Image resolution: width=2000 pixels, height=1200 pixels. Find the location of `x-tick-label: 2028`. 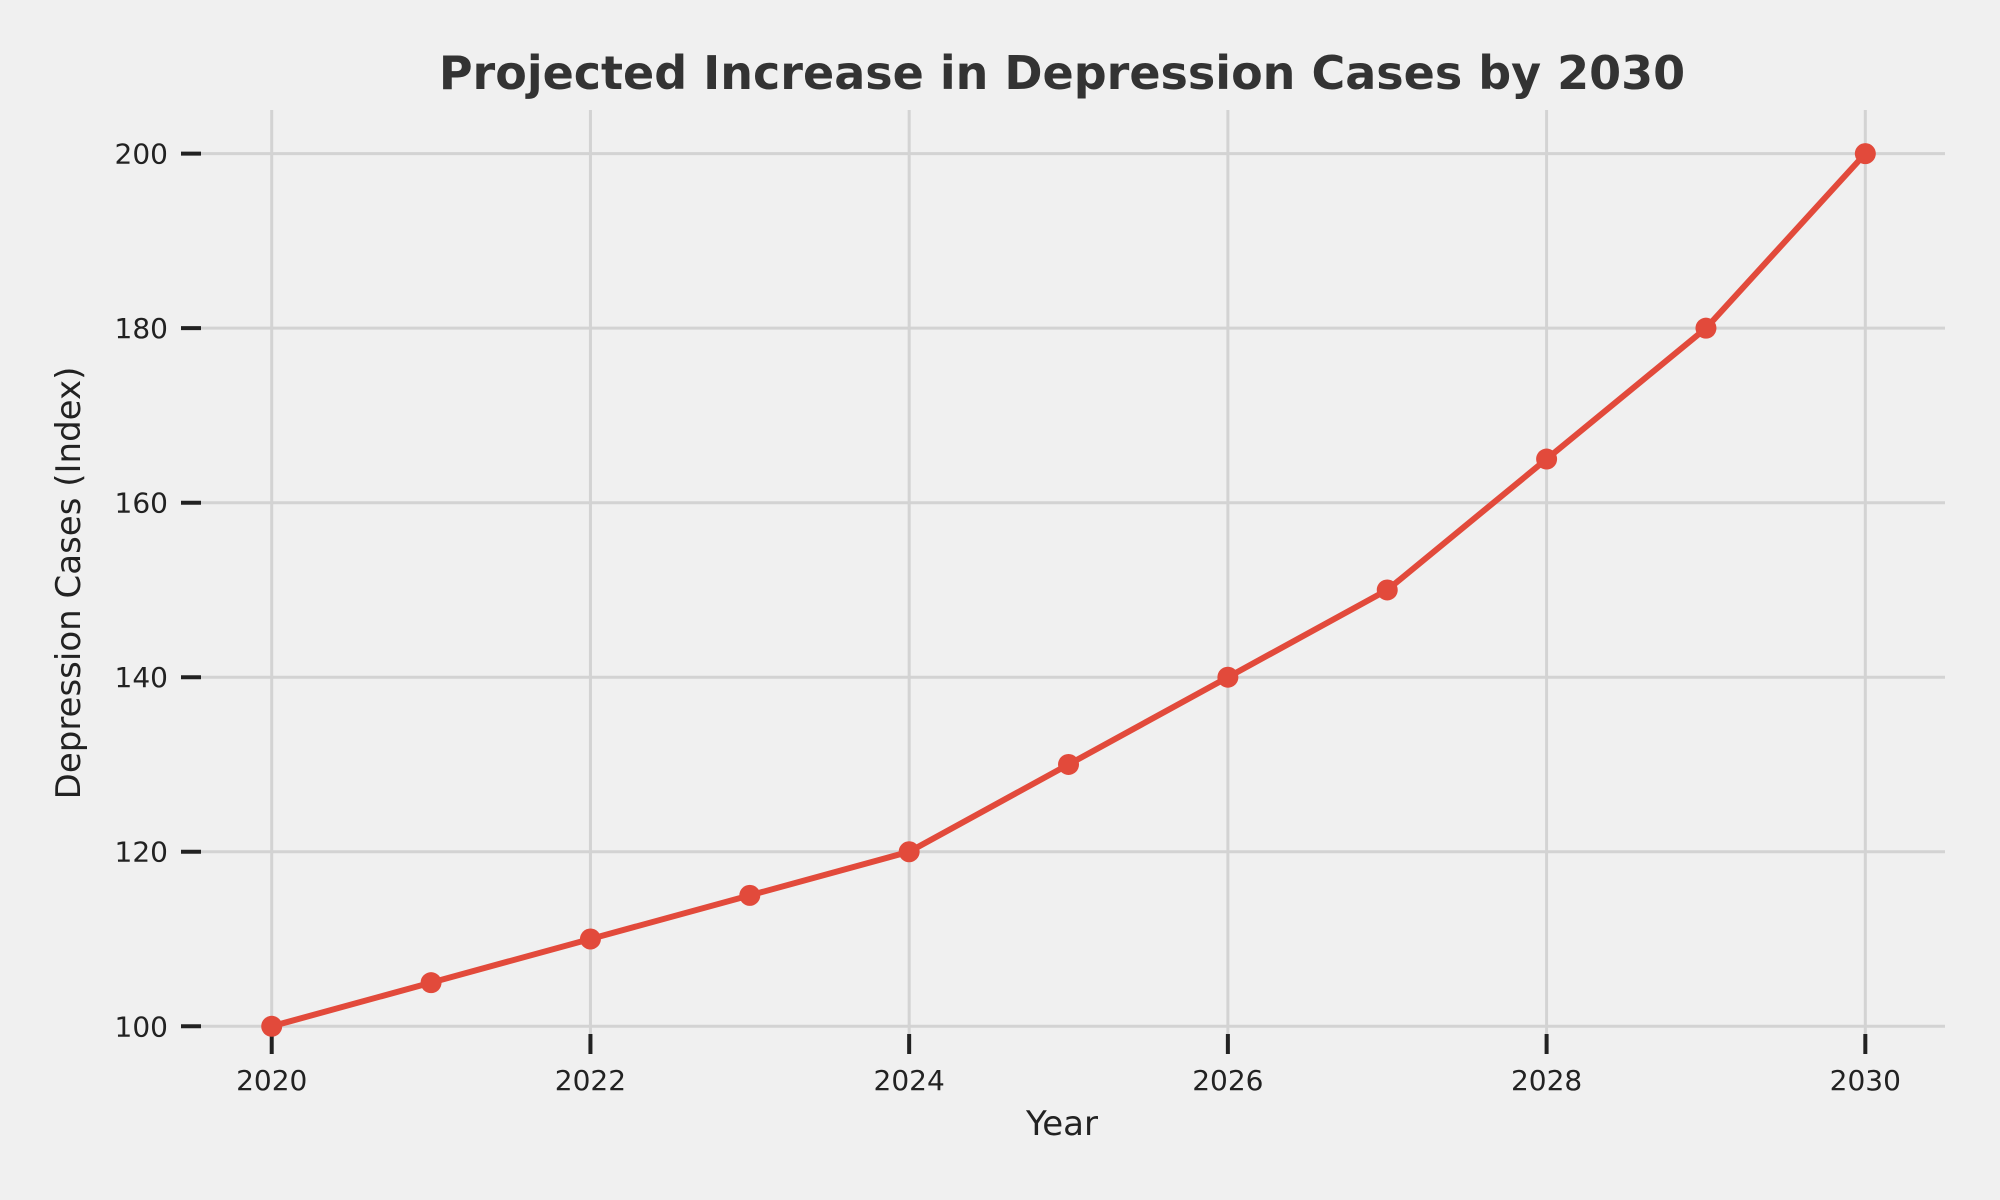

x-tick-label: 2028 is located at coordinates (1546, 1080).